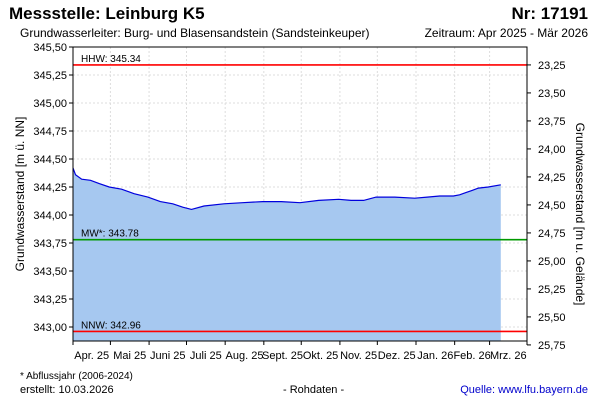 The width and height of the screenshot is (600, 400). Describe the element at coordinates (245, 356) in the screenshot. I see `x-tick-label: Aug. 25` at that location.